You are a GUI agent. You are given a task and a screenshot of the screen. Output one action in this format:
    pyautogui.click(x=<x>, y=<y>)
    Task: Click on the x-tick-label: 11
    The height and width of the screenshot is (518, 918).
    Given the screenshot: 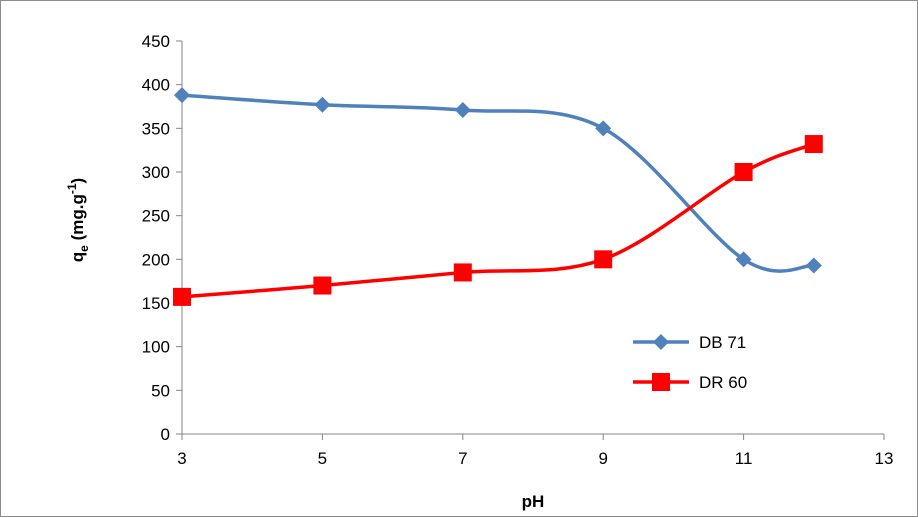 What is the action you would take?
    pyautogui.click(x=744, y=458)
    